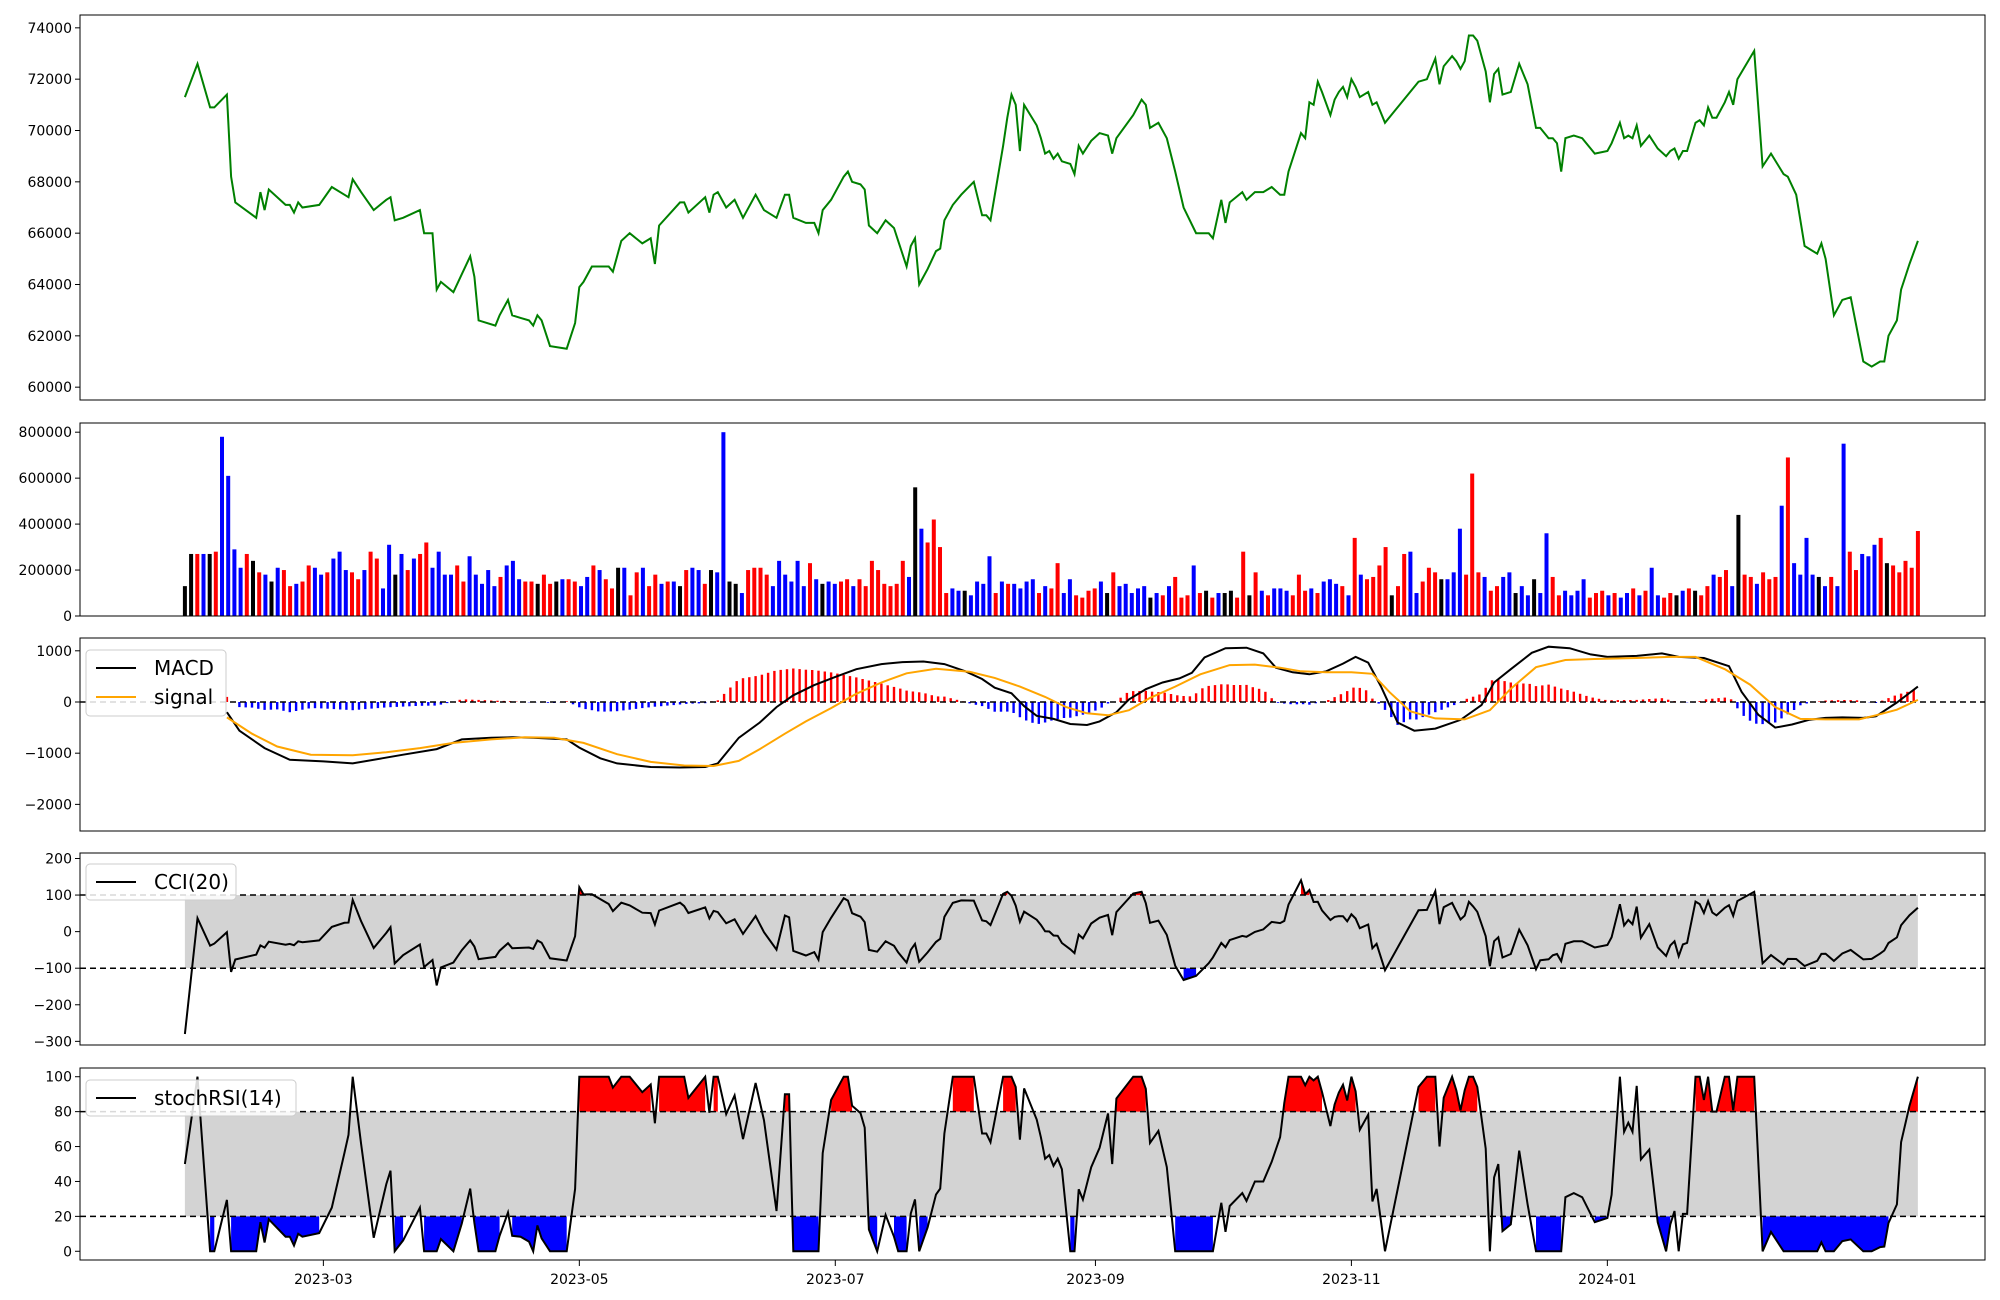 This screenshot has width=2000, height=1300. What do you see at coordinates (1032, 734) in the screenshot?
I see `panel-frame` at bounding box center [1032, 734].